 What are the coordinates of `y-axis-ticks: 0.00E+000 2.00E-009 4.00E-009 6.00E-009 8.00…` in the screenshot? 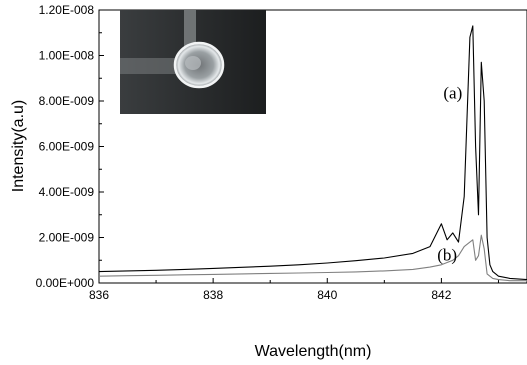 It's located at (70, 146).